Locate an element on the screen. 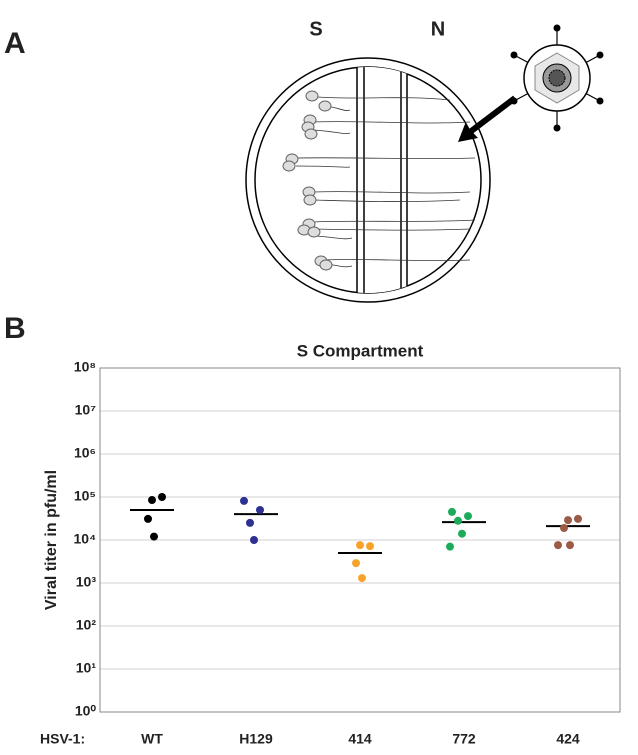  panel-label: B is located at coordinates (15, 328).